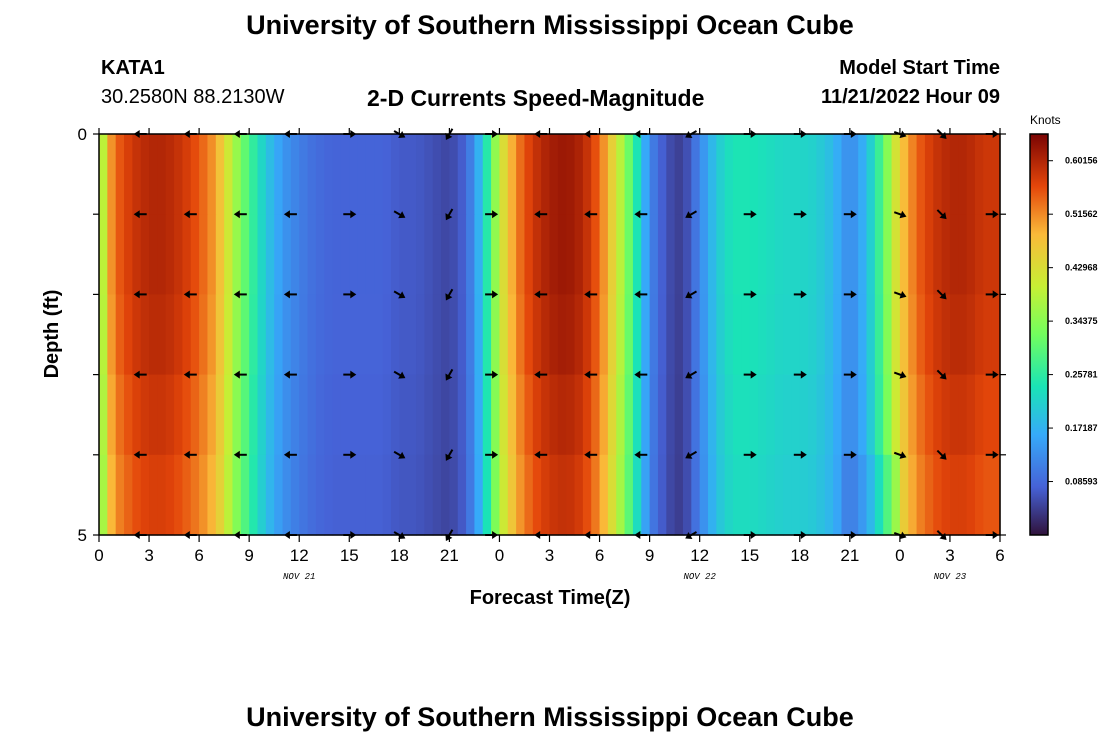 The image size is (1100, 750). What do you see at coordinates (399, 555) in the screenshot?
I see `x-tick-label: 18` at bounding box center [399, 555].